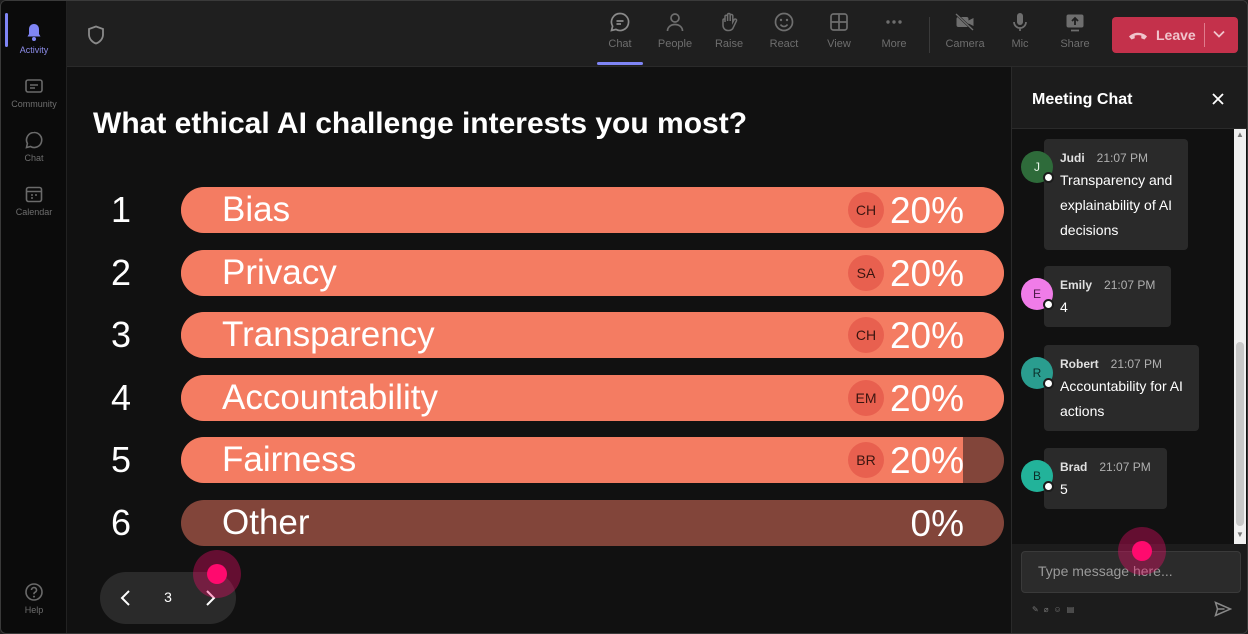 Image resolution: width=1248 pixels, height=634 pixels. I want to click on hand-icon, so click(730, 22).